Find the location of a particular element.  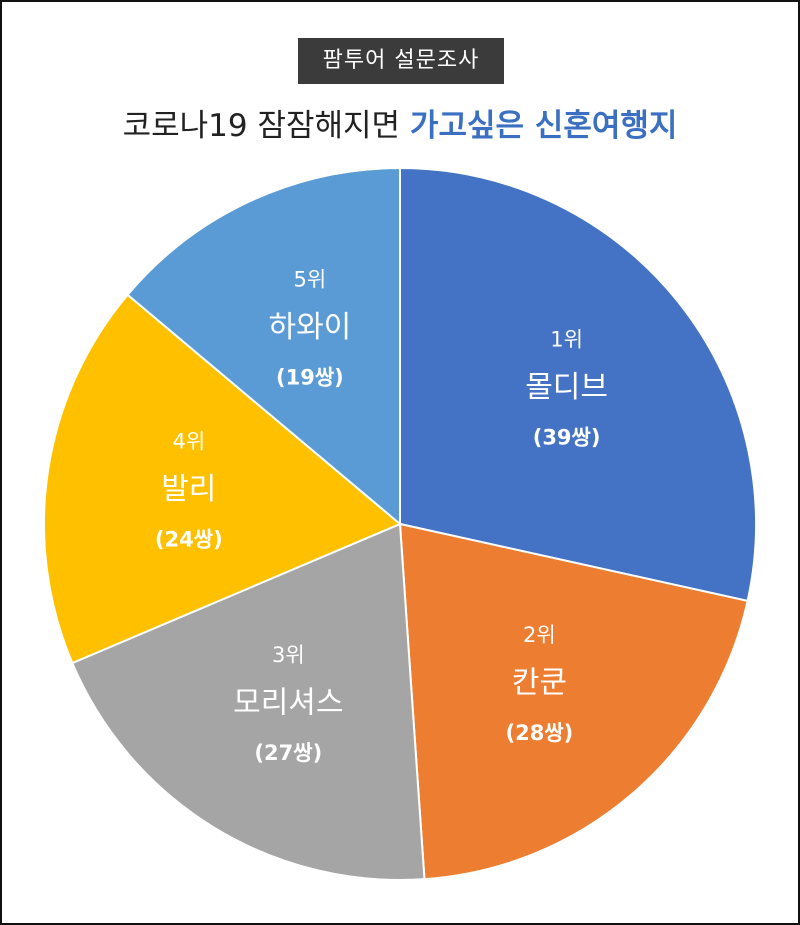

slice-count-label-4: (24쌍) is located at coordinates (189, 539).